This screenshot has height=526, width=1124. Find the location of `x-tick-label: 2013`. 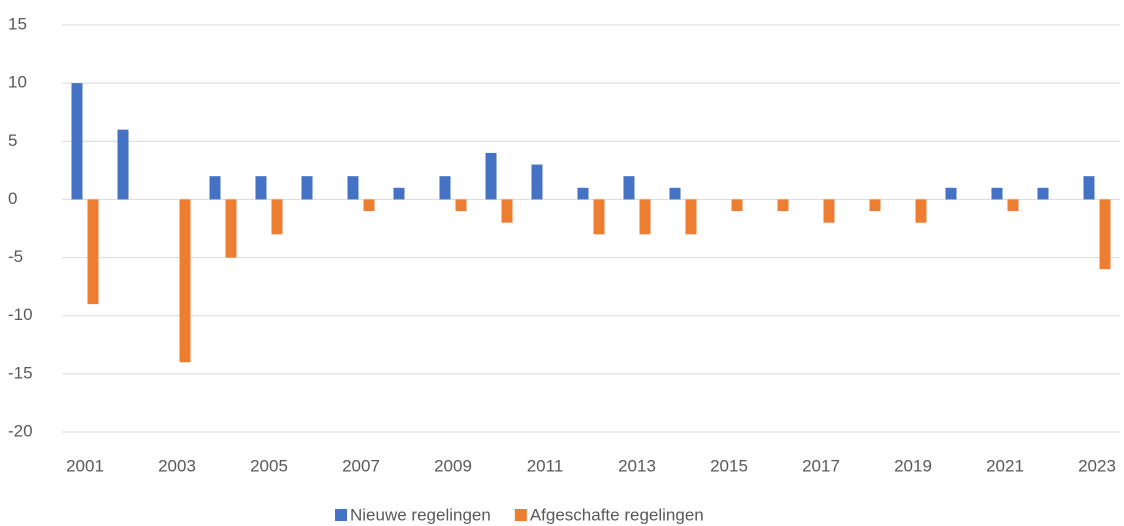

x-tick-label: 2013 is located at coordinates (637, 465).